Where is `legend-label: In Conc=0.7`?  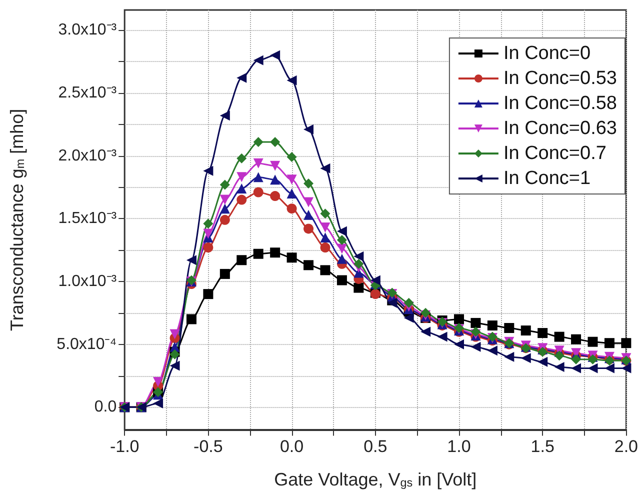
legend-label: In Conc=0.7 is located at coordinates (554, 153).